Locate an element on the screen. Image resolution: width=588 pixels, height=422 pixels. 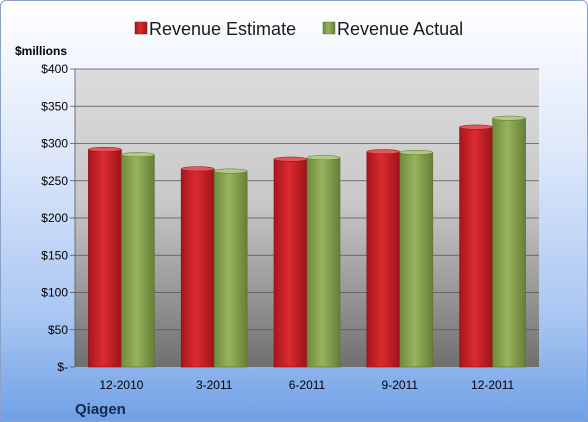
y-unit-label: $millions is located at coordinates (41, 51).